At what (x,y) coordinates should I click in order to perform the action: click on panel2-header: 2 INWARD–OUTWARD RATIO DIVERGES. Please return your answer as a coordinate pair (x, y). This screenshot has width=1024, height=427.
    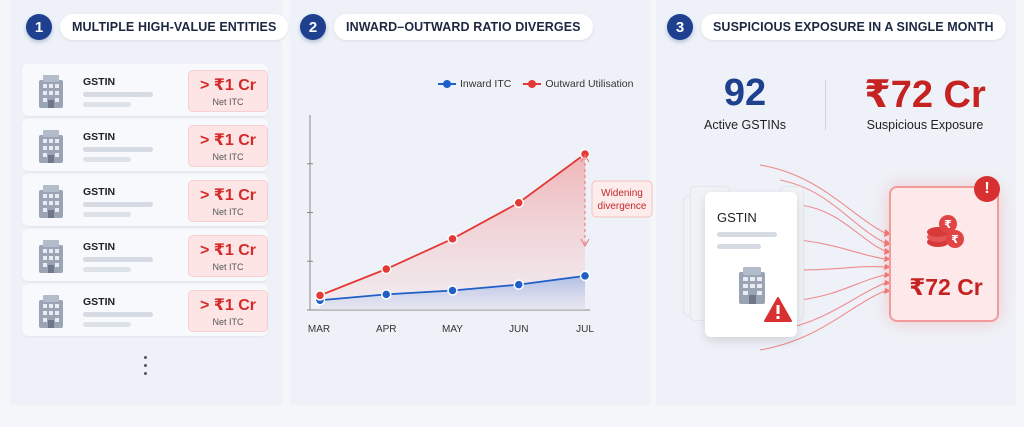
    Looking at the image, I should click on (446, 27).